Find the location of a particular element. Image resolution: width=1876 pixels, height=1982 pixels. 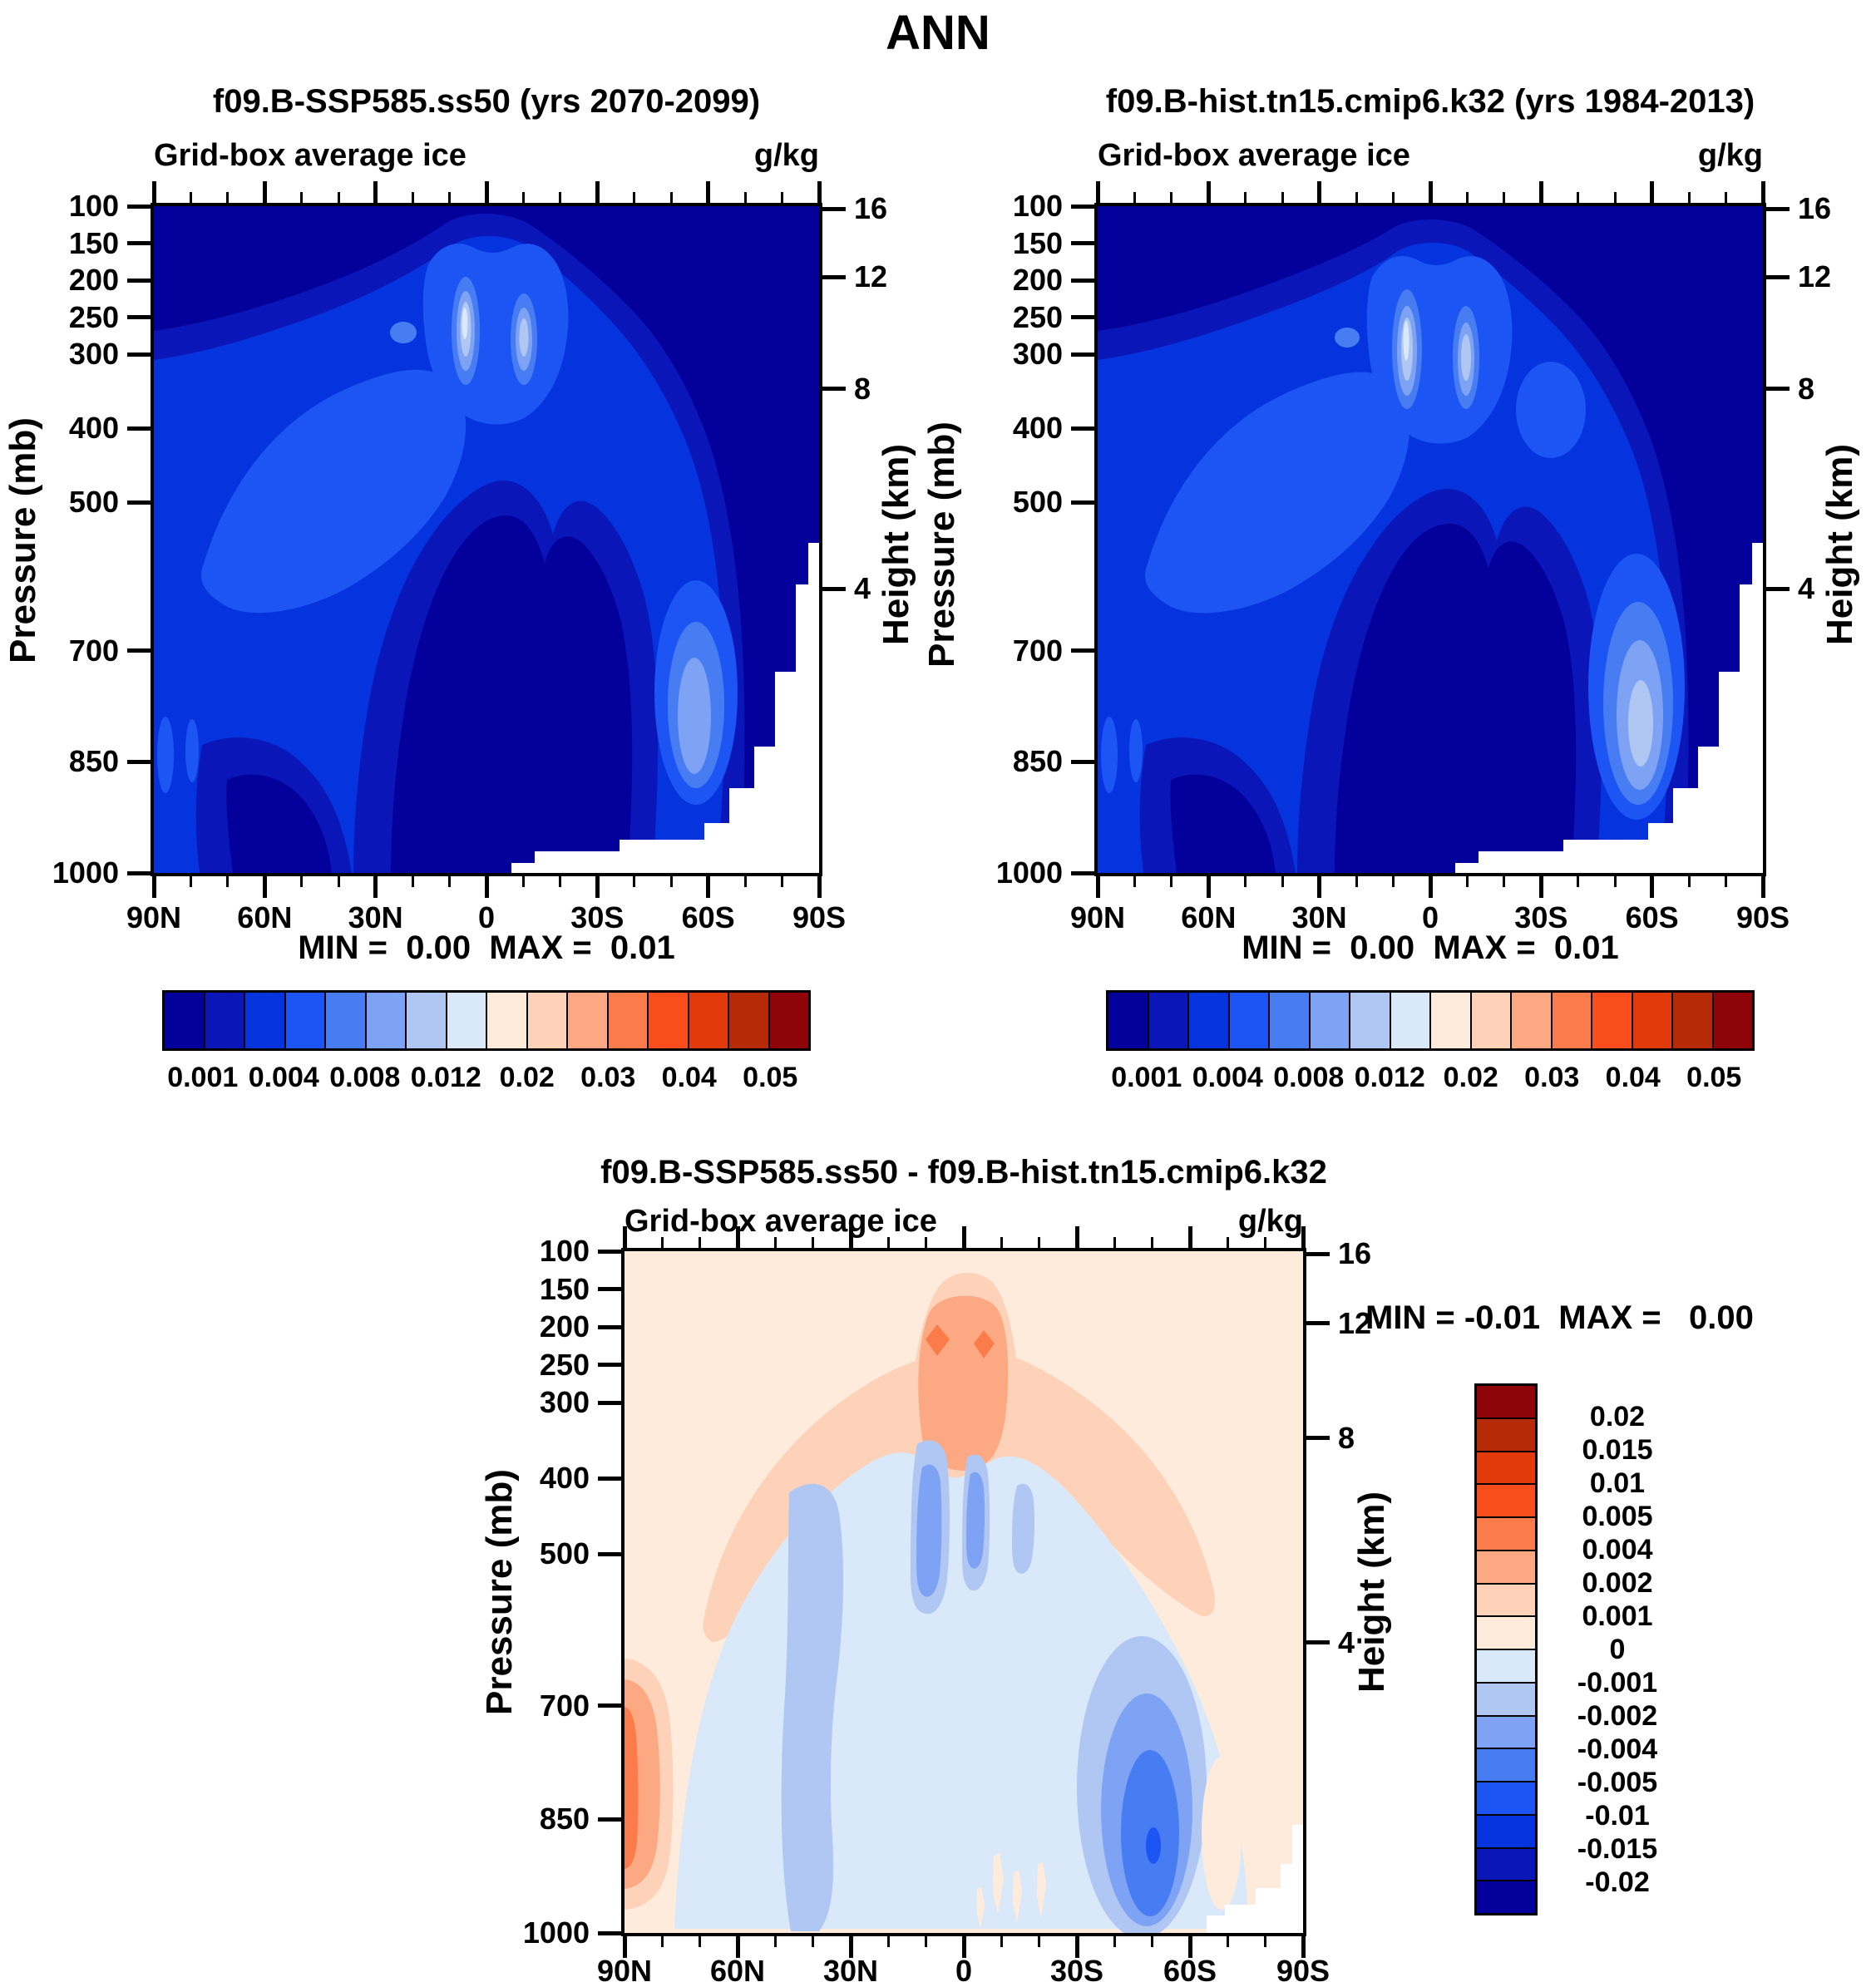

terrain-cutout is located at coordinates (1255, 1879).